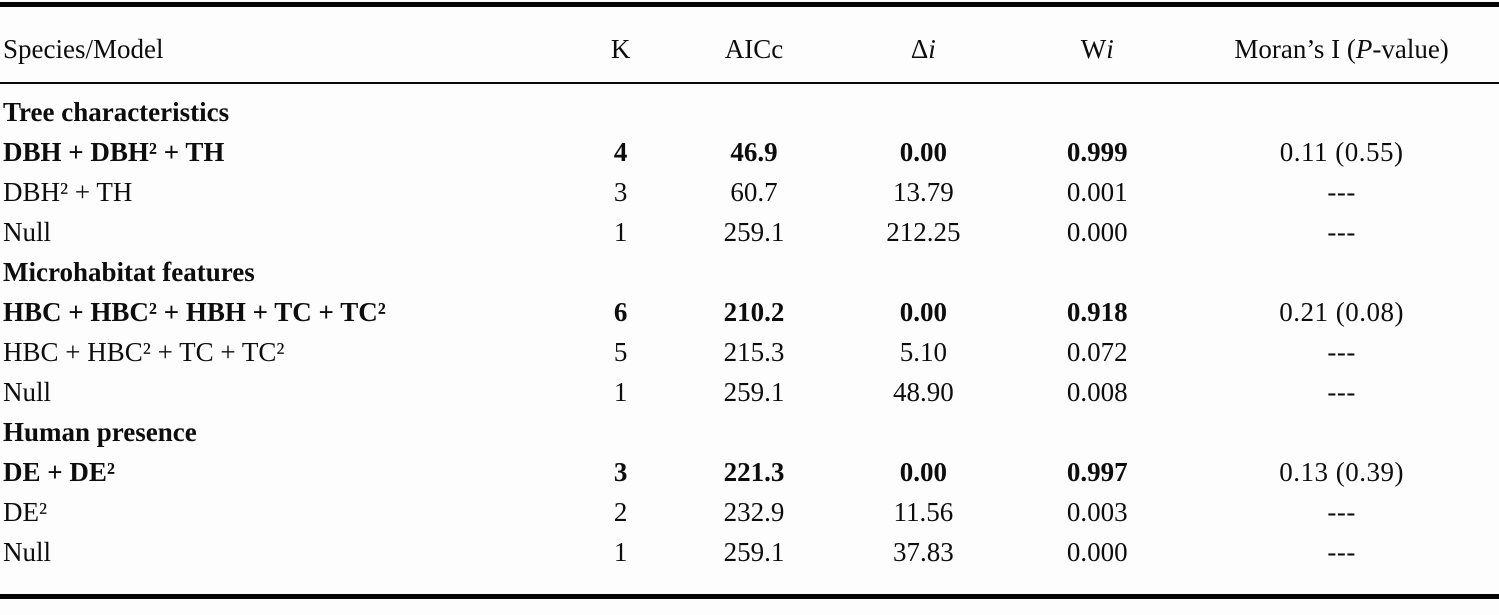  I want to click on cell-aicc: 221.3, so click(754, 472).